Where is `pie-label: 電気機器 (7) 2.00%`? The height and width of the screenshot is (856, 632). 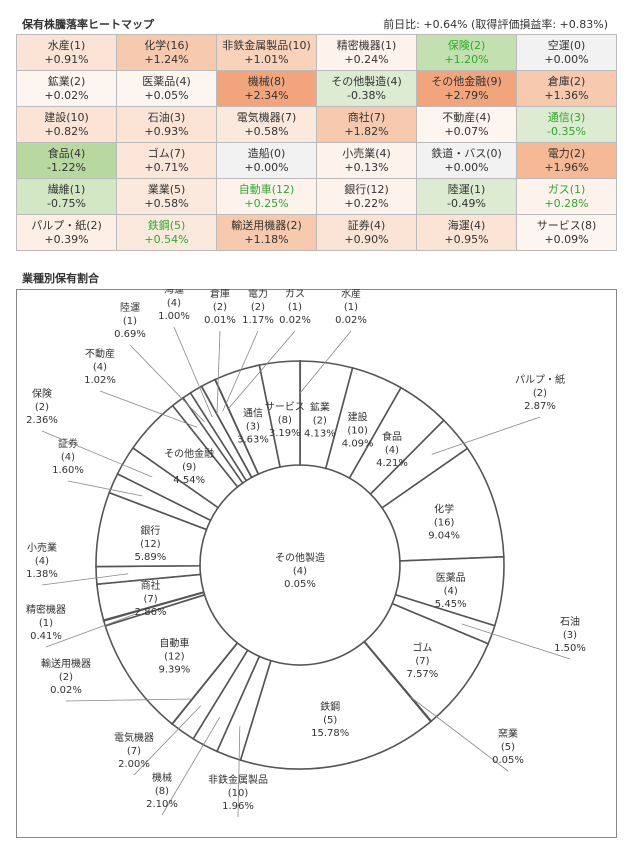
pie-label: 電気機器 (7) 2.00% is located at coordinates (134, 750).